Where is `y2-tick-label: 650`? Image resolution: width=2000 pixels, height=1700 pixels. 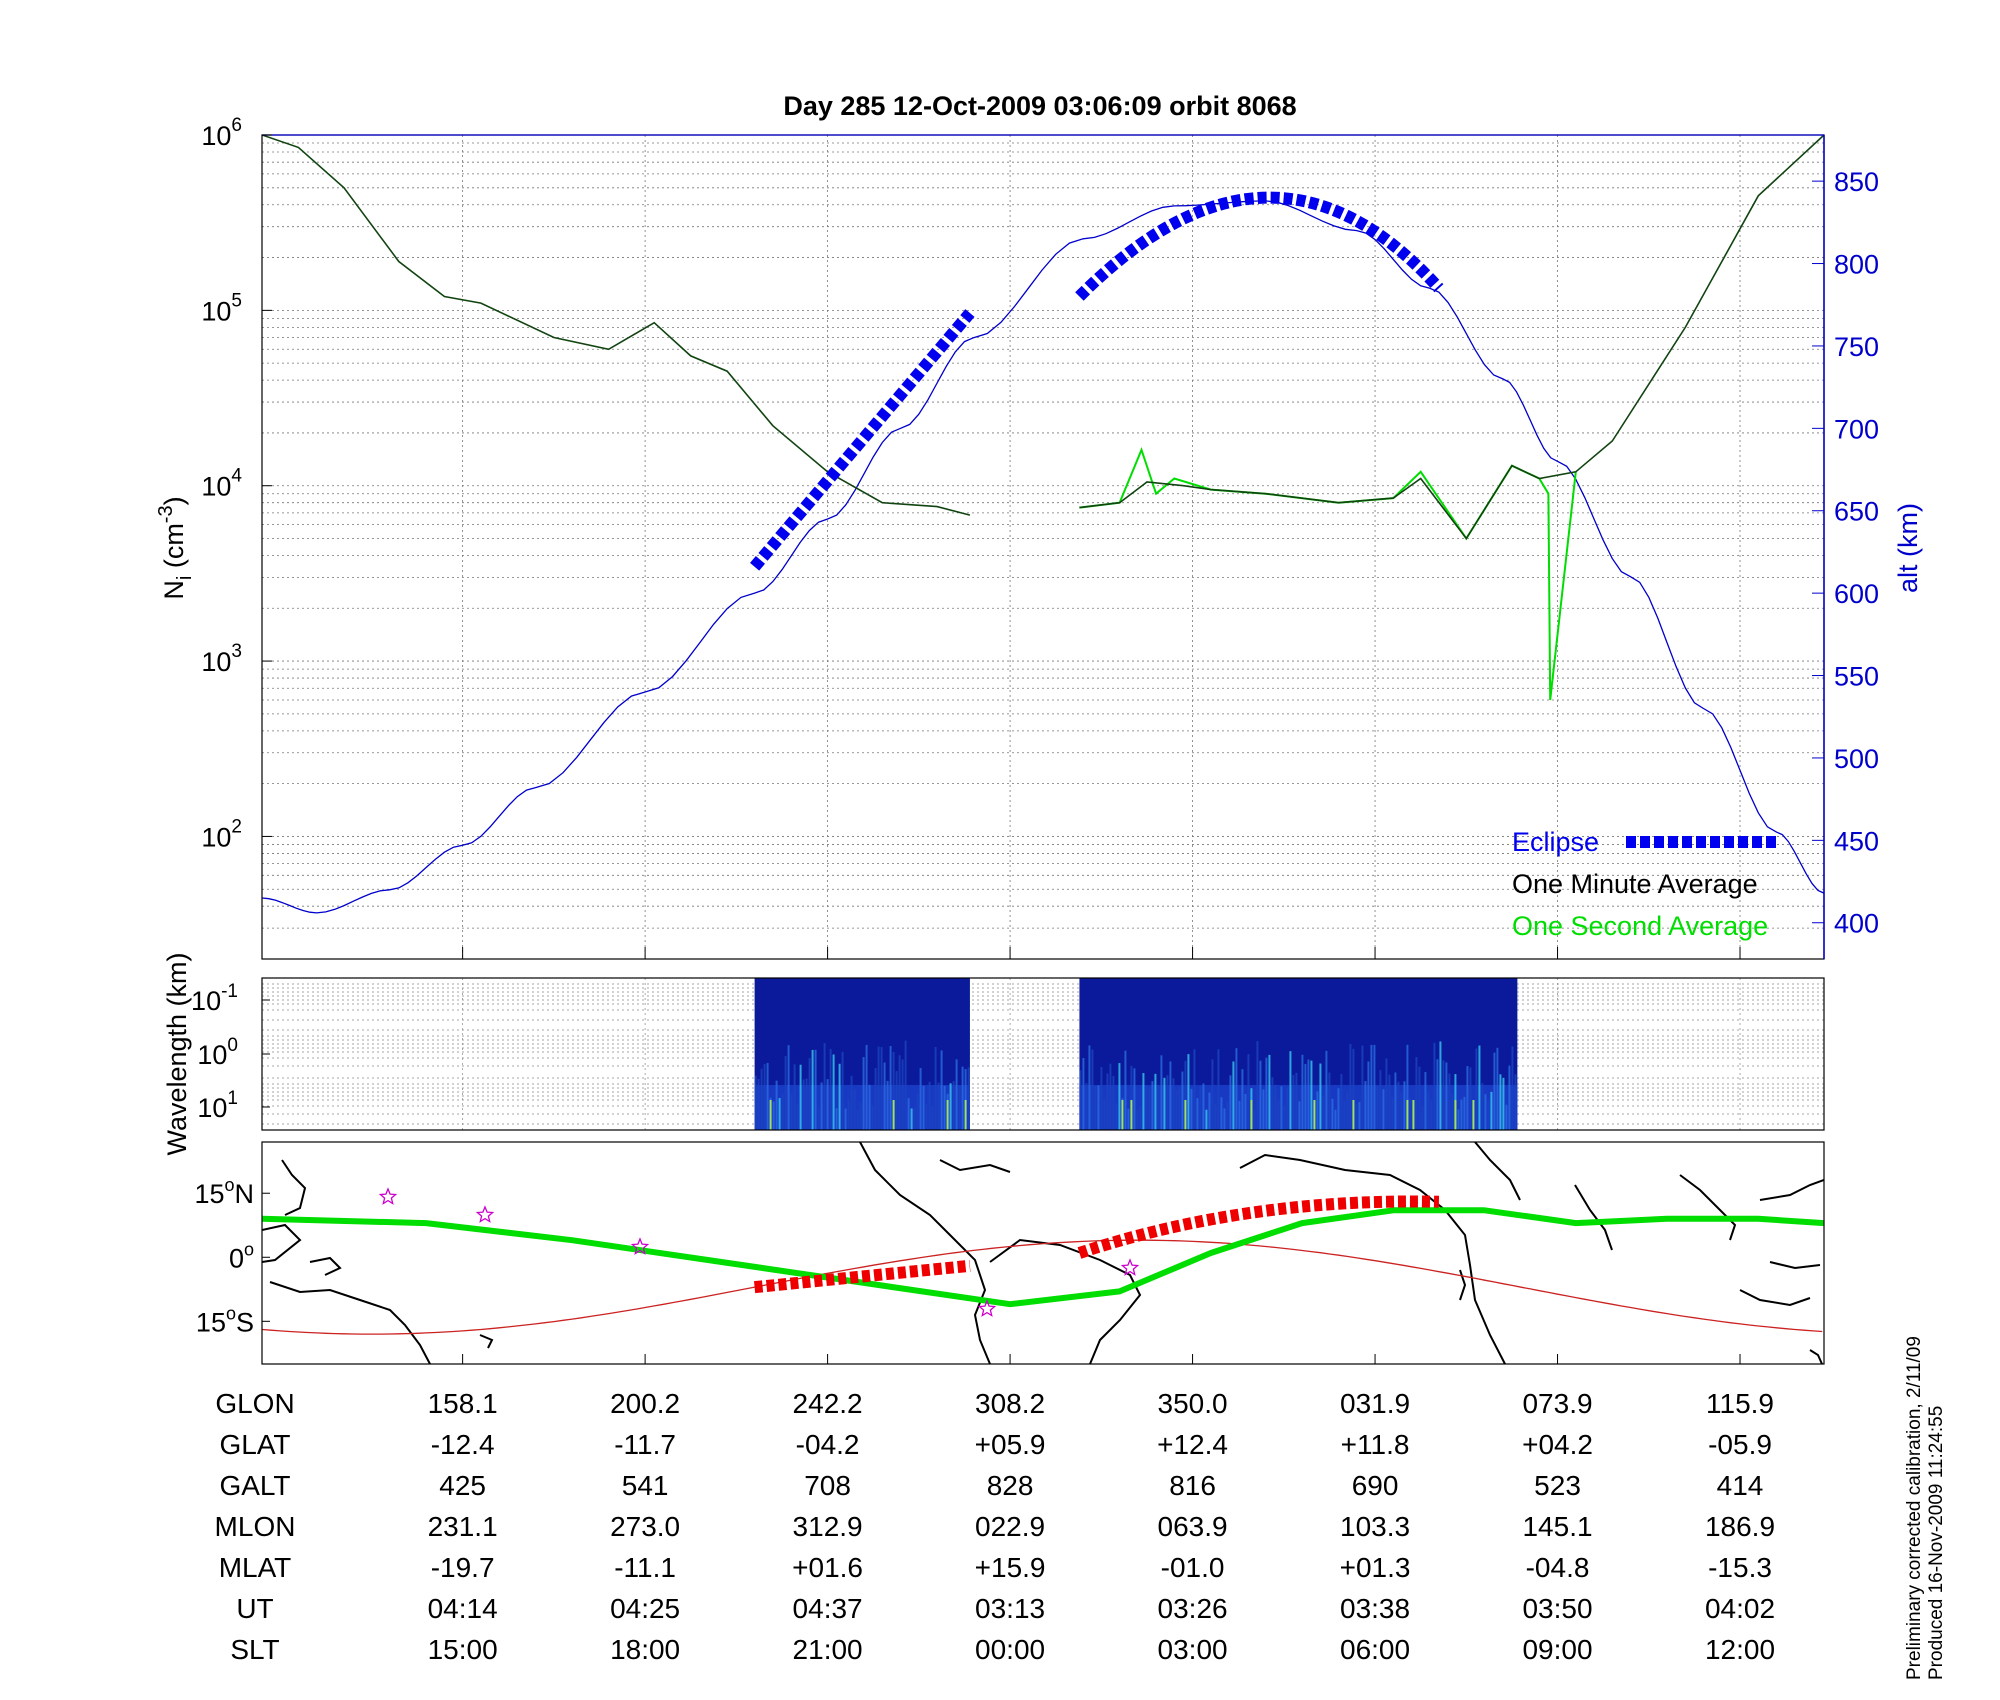
y2-tick-label: 650 is located at coordinates (1856, 512).